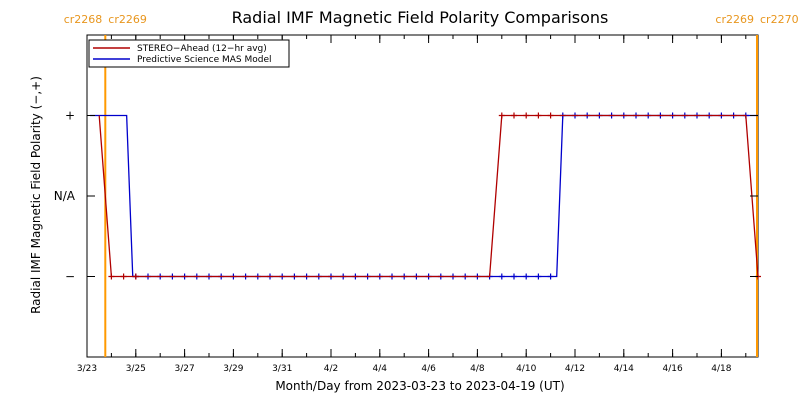 The height and width of the screenshot is (400, 800). I want to click on legend-box, so click(189, 53).